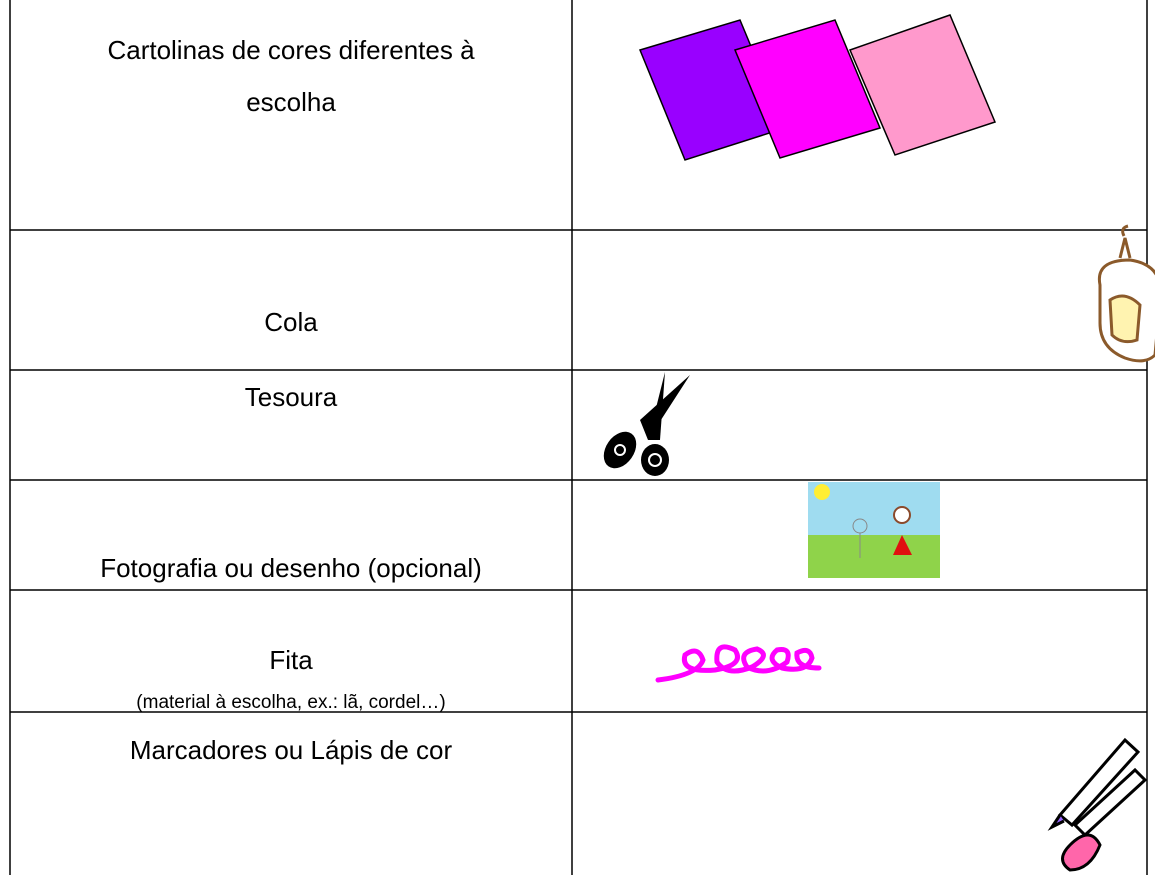 The height and width of the screenshot is (875, 1155). Describe the element at coordinates (291, 702) in the screenshot. I see `row-note: (material à escolha, ex.: lã, cordel…)` at that location.